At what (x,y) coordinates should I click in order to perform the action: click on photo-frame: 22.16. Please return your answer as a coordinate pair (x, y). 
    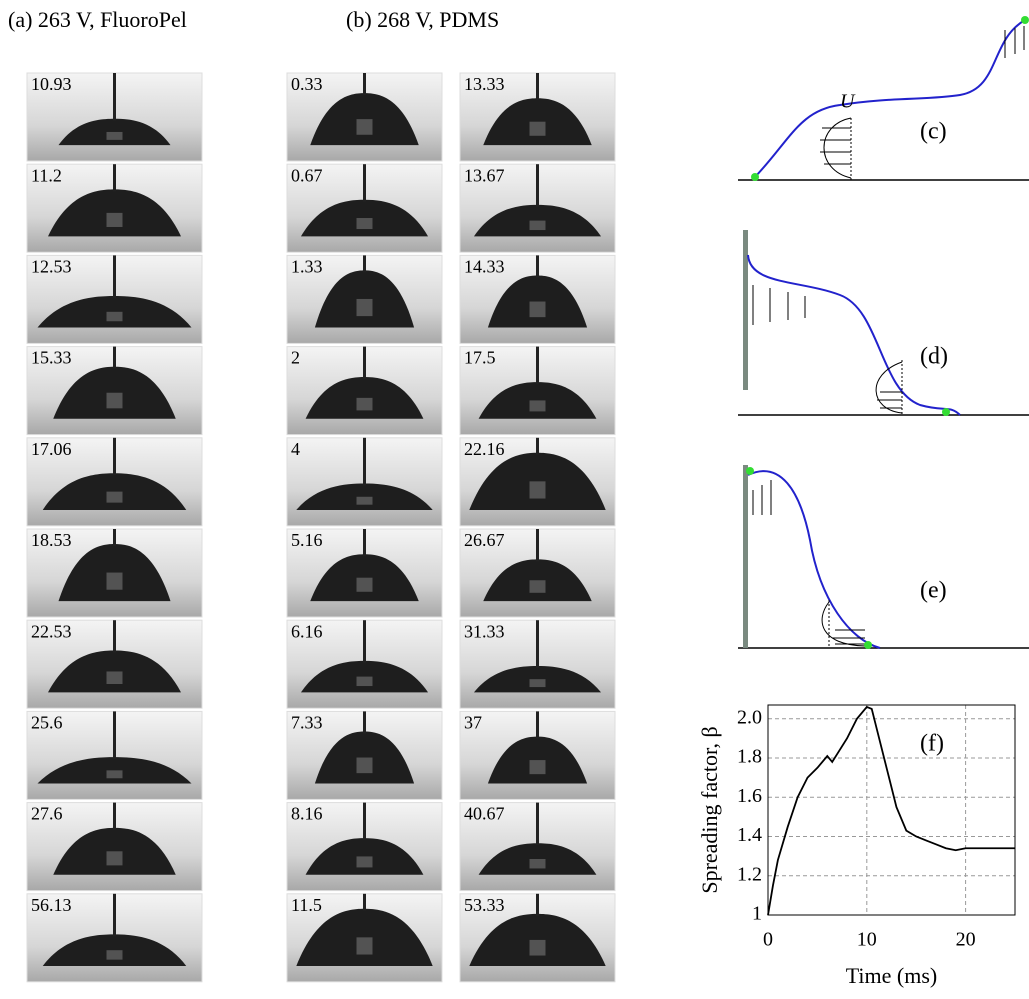
    Looking at the image, I should click on (537, 482).